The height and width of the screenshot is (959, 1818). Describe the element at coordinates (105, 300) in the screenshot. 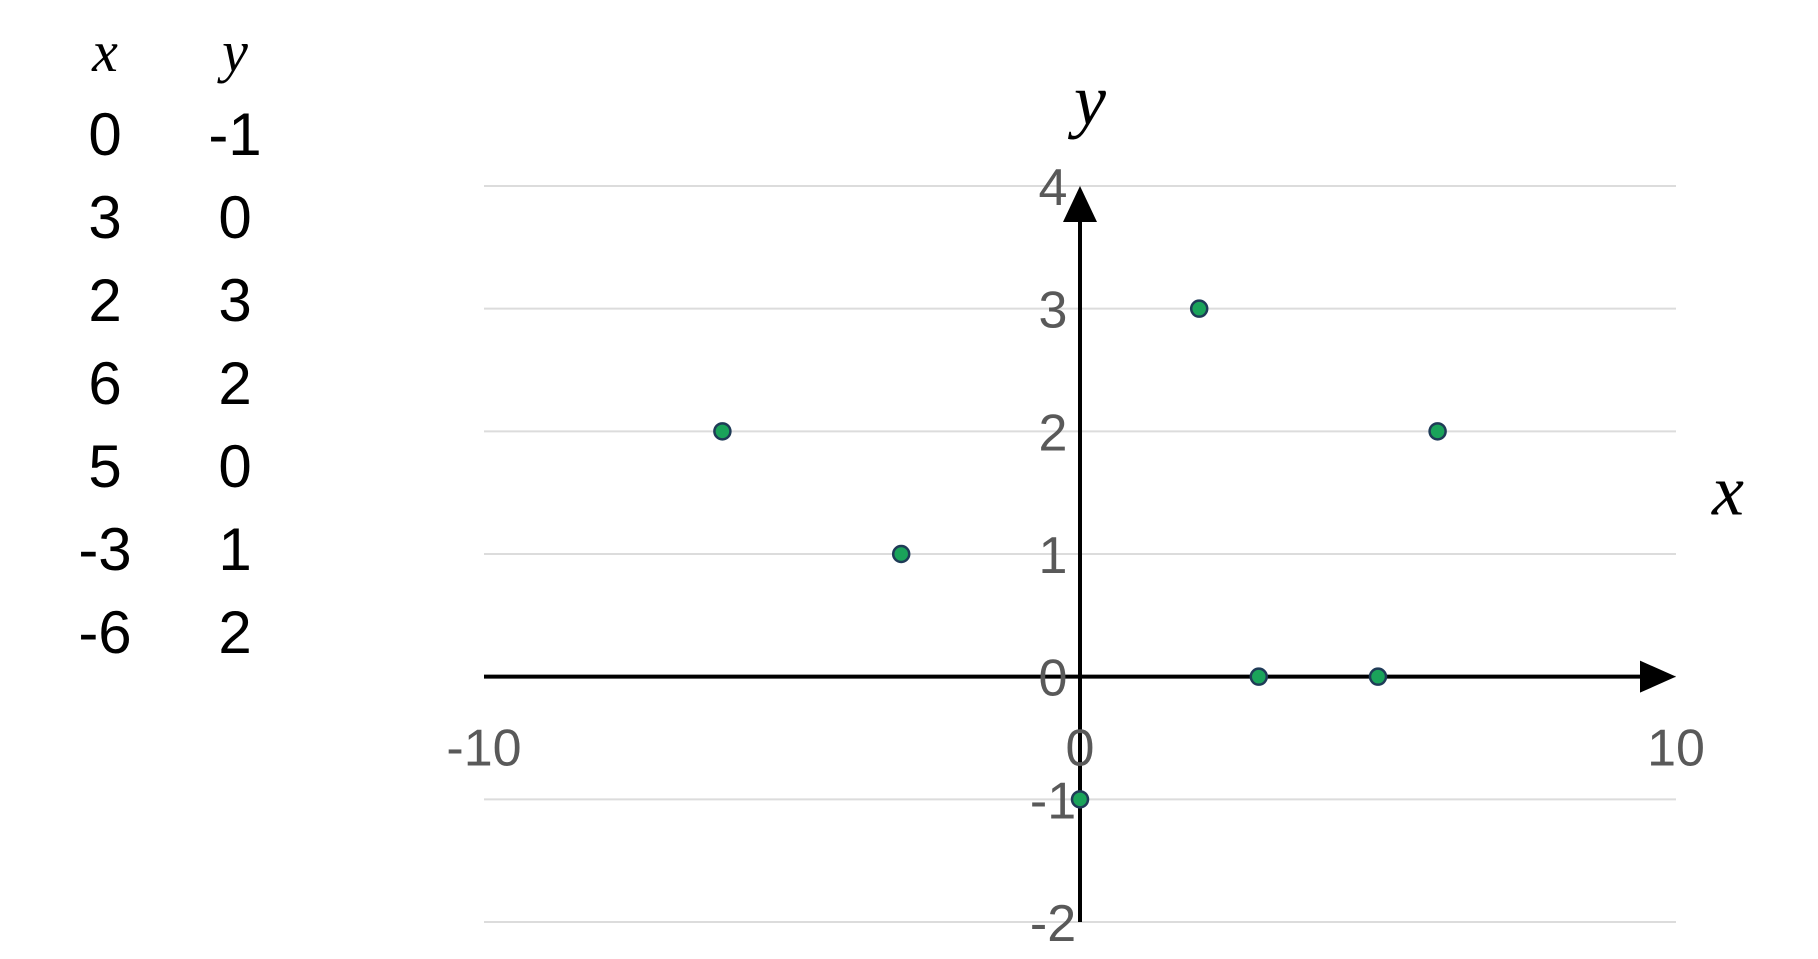

I see `table-cell-x: 2` at that location.